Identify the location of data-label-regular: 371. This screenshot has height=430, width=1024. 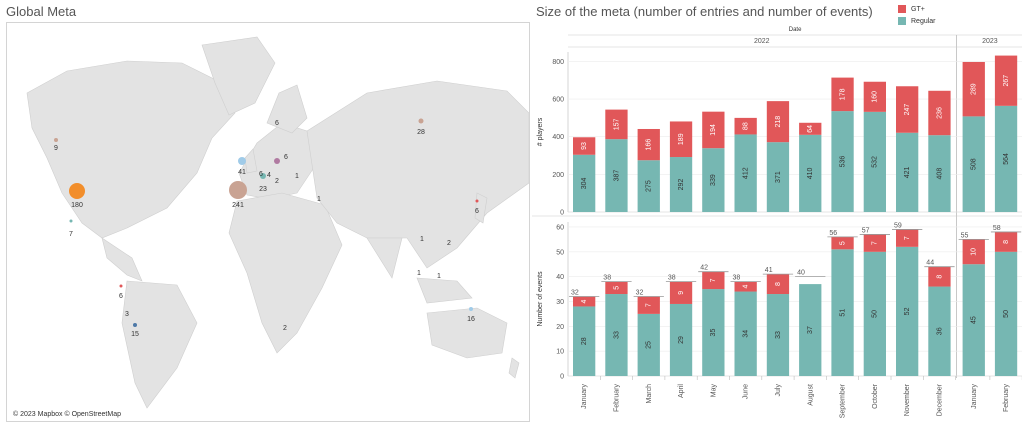
(778, 177).